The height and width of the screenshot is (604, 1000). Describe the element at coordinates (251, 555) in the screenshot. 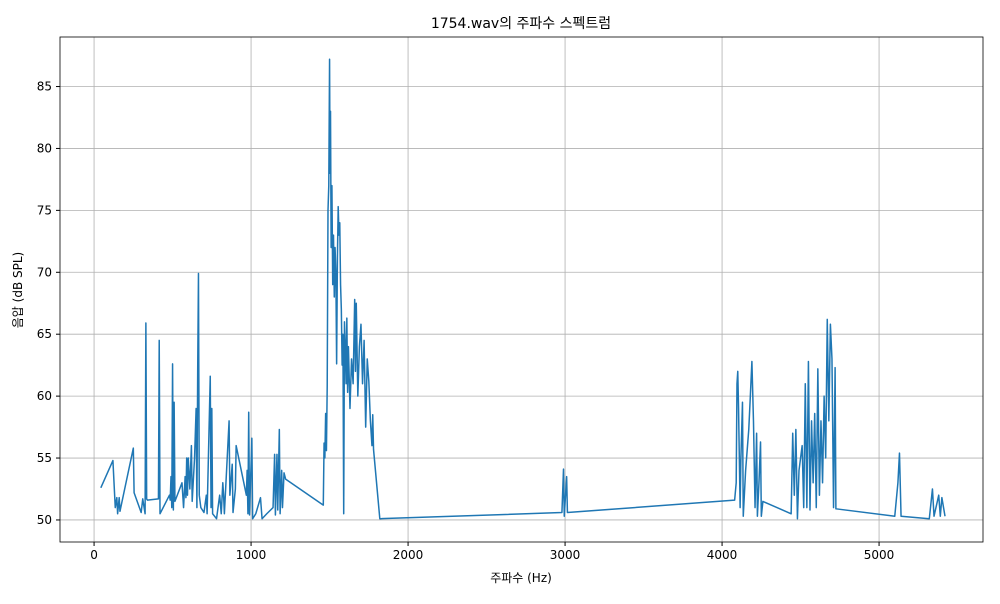

I see `x-tick-label: 1000` at that location.